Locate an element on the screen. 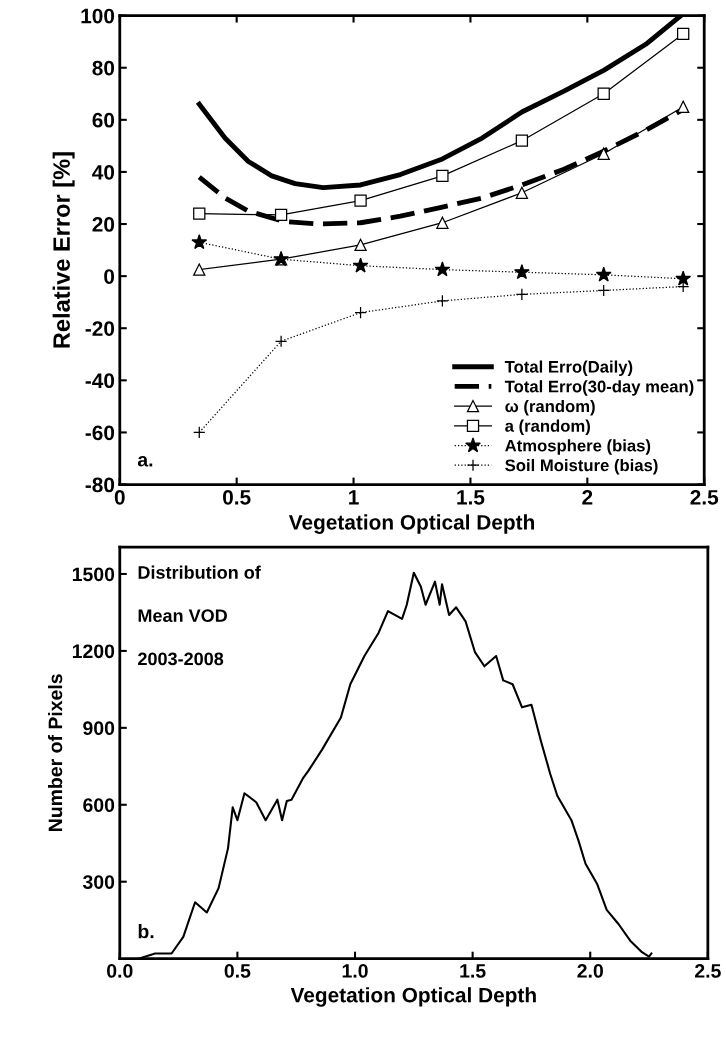 The height and width of the screenshot is (1042, 726). legend-label: Soil Moisture (bias) is located at coordinates (581, 466).